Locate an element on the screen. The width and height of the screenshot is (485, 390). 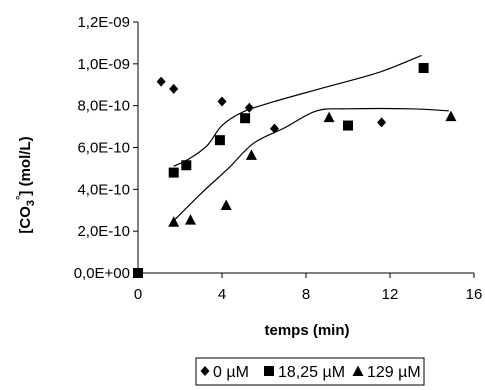
x-axis-ticks: 0 4 8 12 16 is located at coordinates (308, 288).